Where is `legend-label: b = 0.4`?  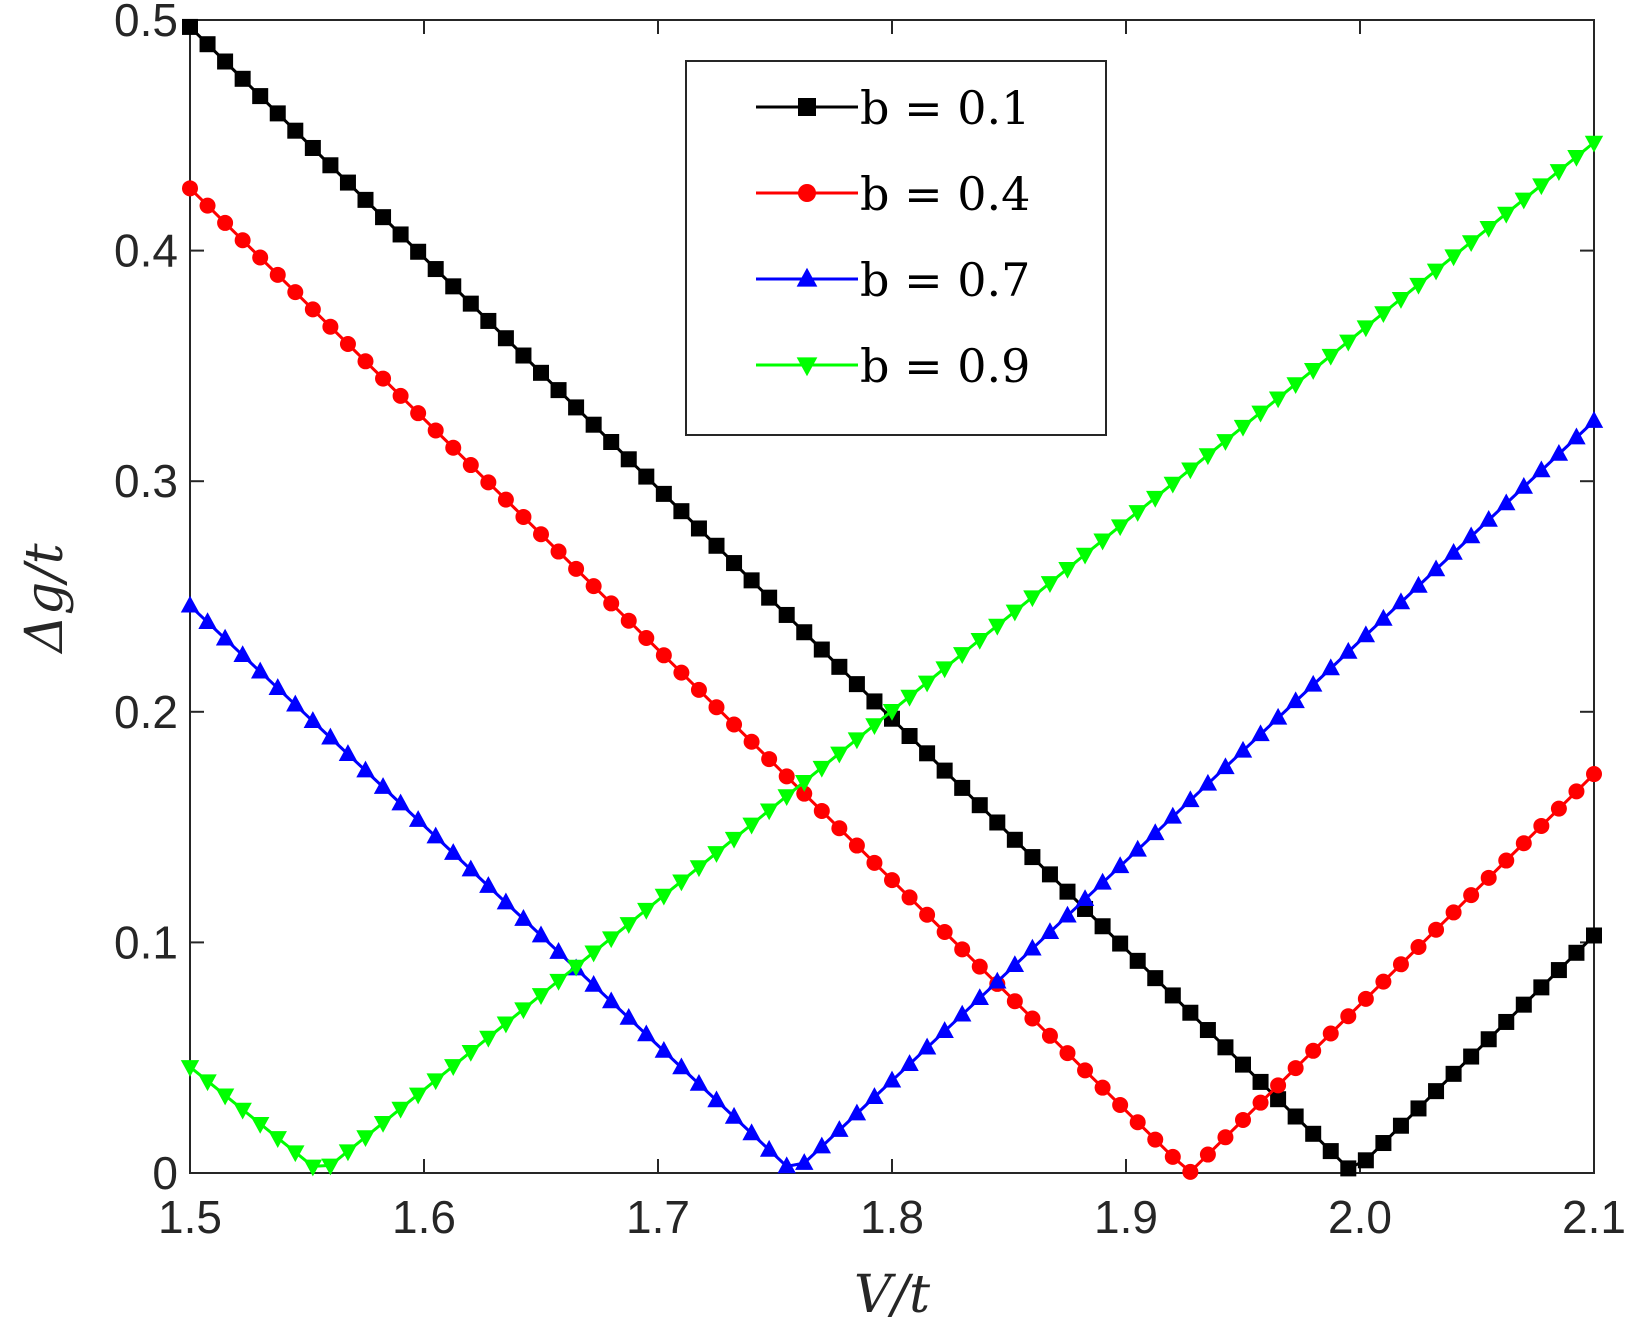
legend-label: b = 0.4 is located at coordinates (945, 194).